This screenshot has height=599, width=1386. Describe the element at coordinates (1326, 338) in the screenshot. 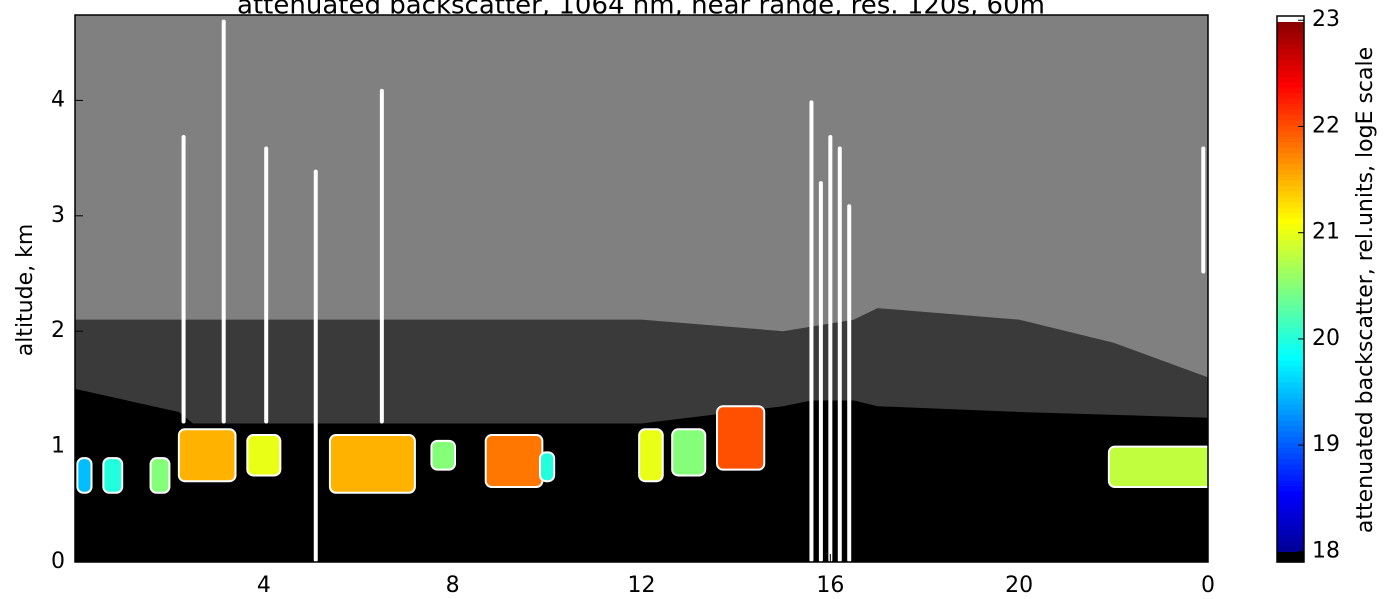

I see `colorbar-tick-label: 20` at that location.